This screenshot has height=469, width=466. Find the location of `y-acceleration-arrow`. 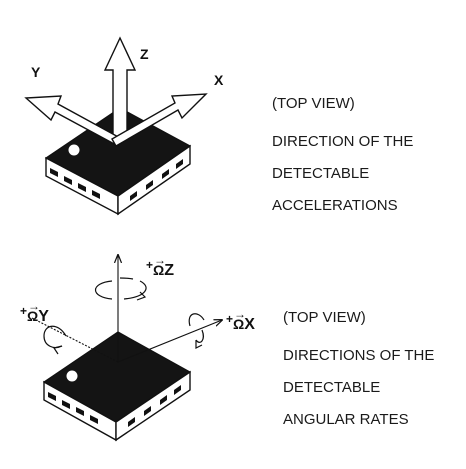

y-acceleration-arrow is located at coordinates (73, 121).